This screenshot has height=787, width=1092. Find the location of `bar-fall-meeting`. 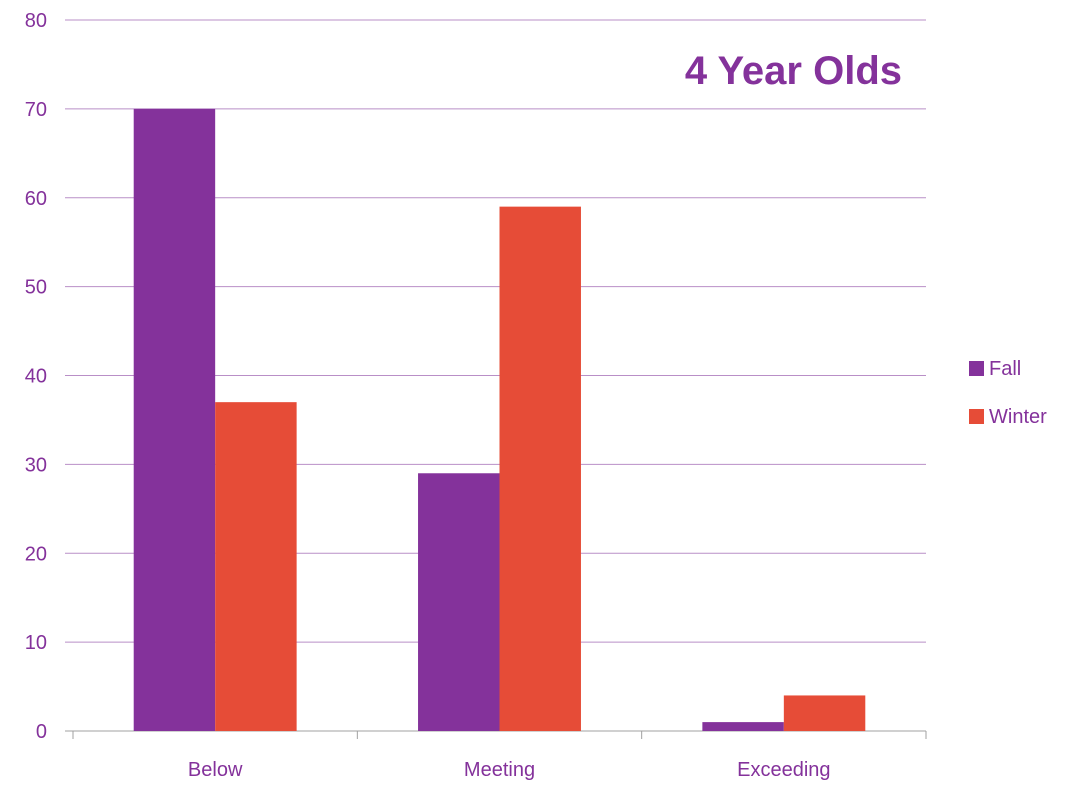

bar-fall-meeting is located at coordinates (459, 602).